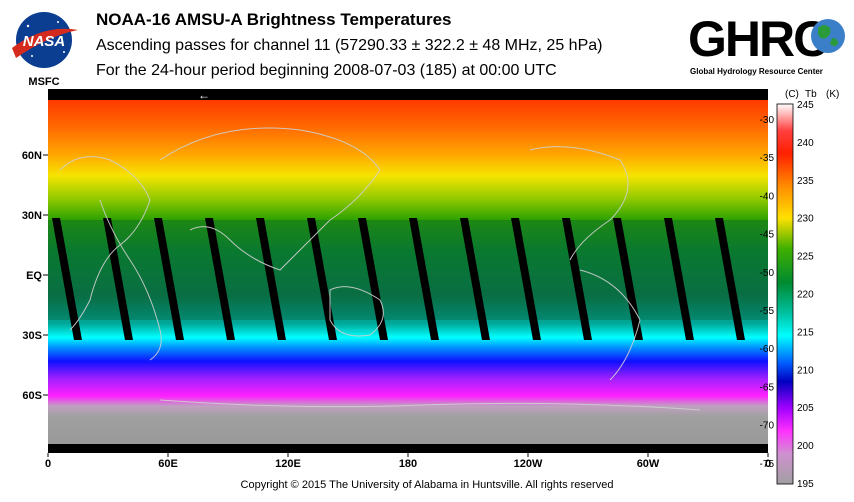  I want to click on lon-label: 120E, so click(288, 464).